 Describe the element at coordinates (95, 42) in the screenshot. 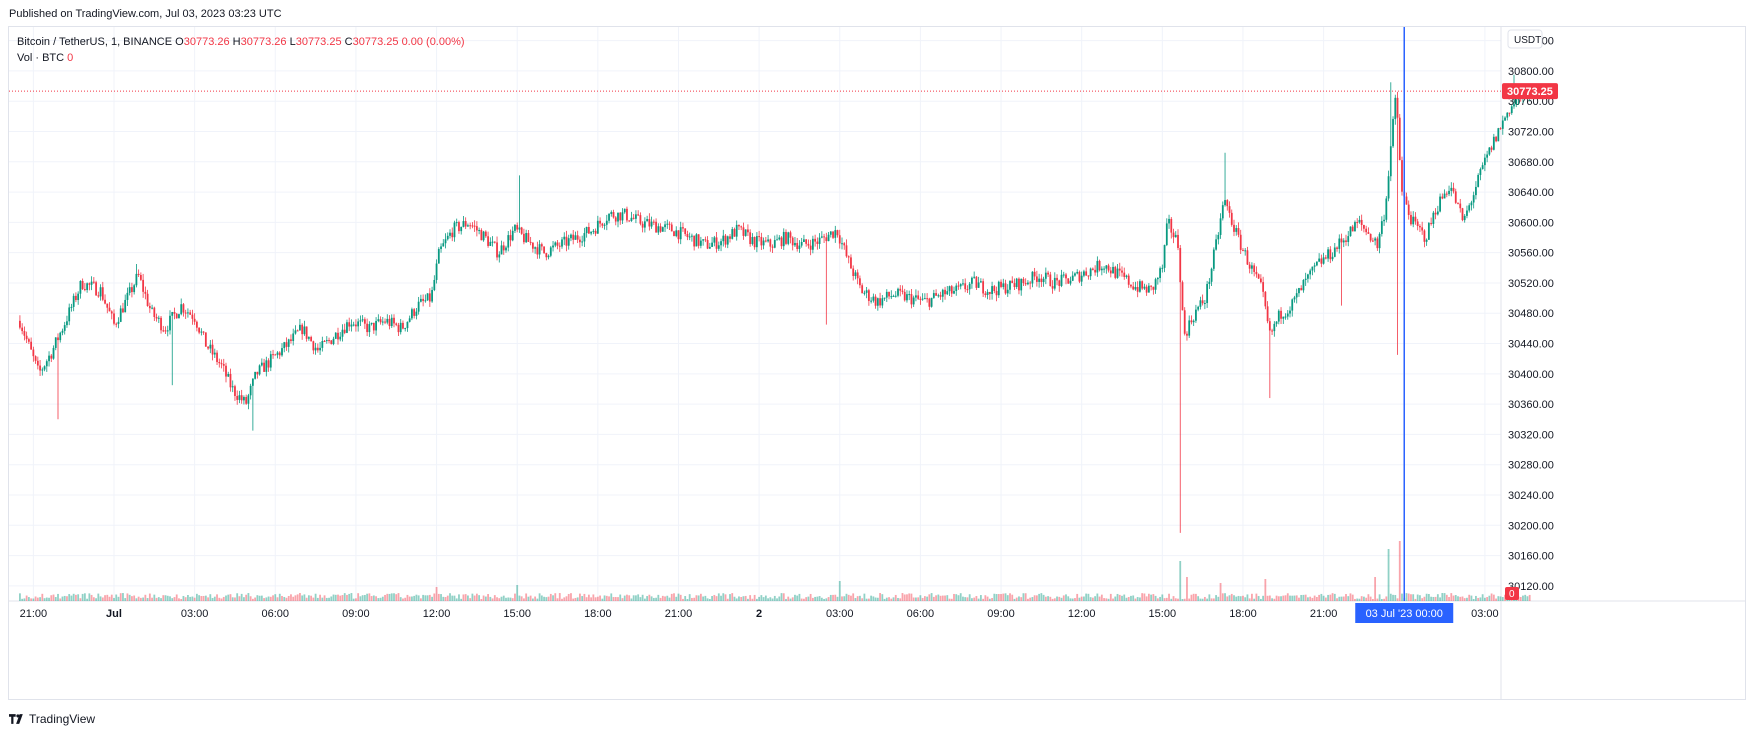

I see `symbol-label: Bitcoin / TetherUS, 1, BINANCE` at that location.